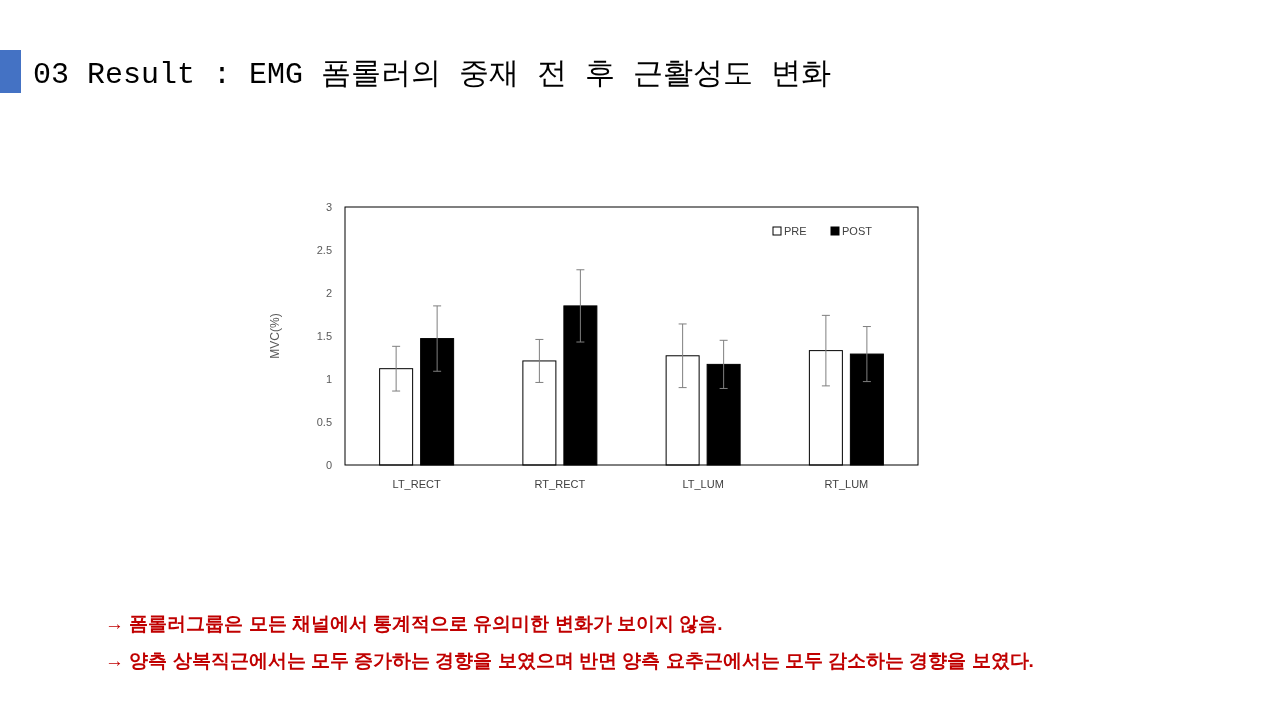 The width and height of the screenshot is (1280, 720). I want to click on x-tick-label: LT_RECT, so click(416, 484).